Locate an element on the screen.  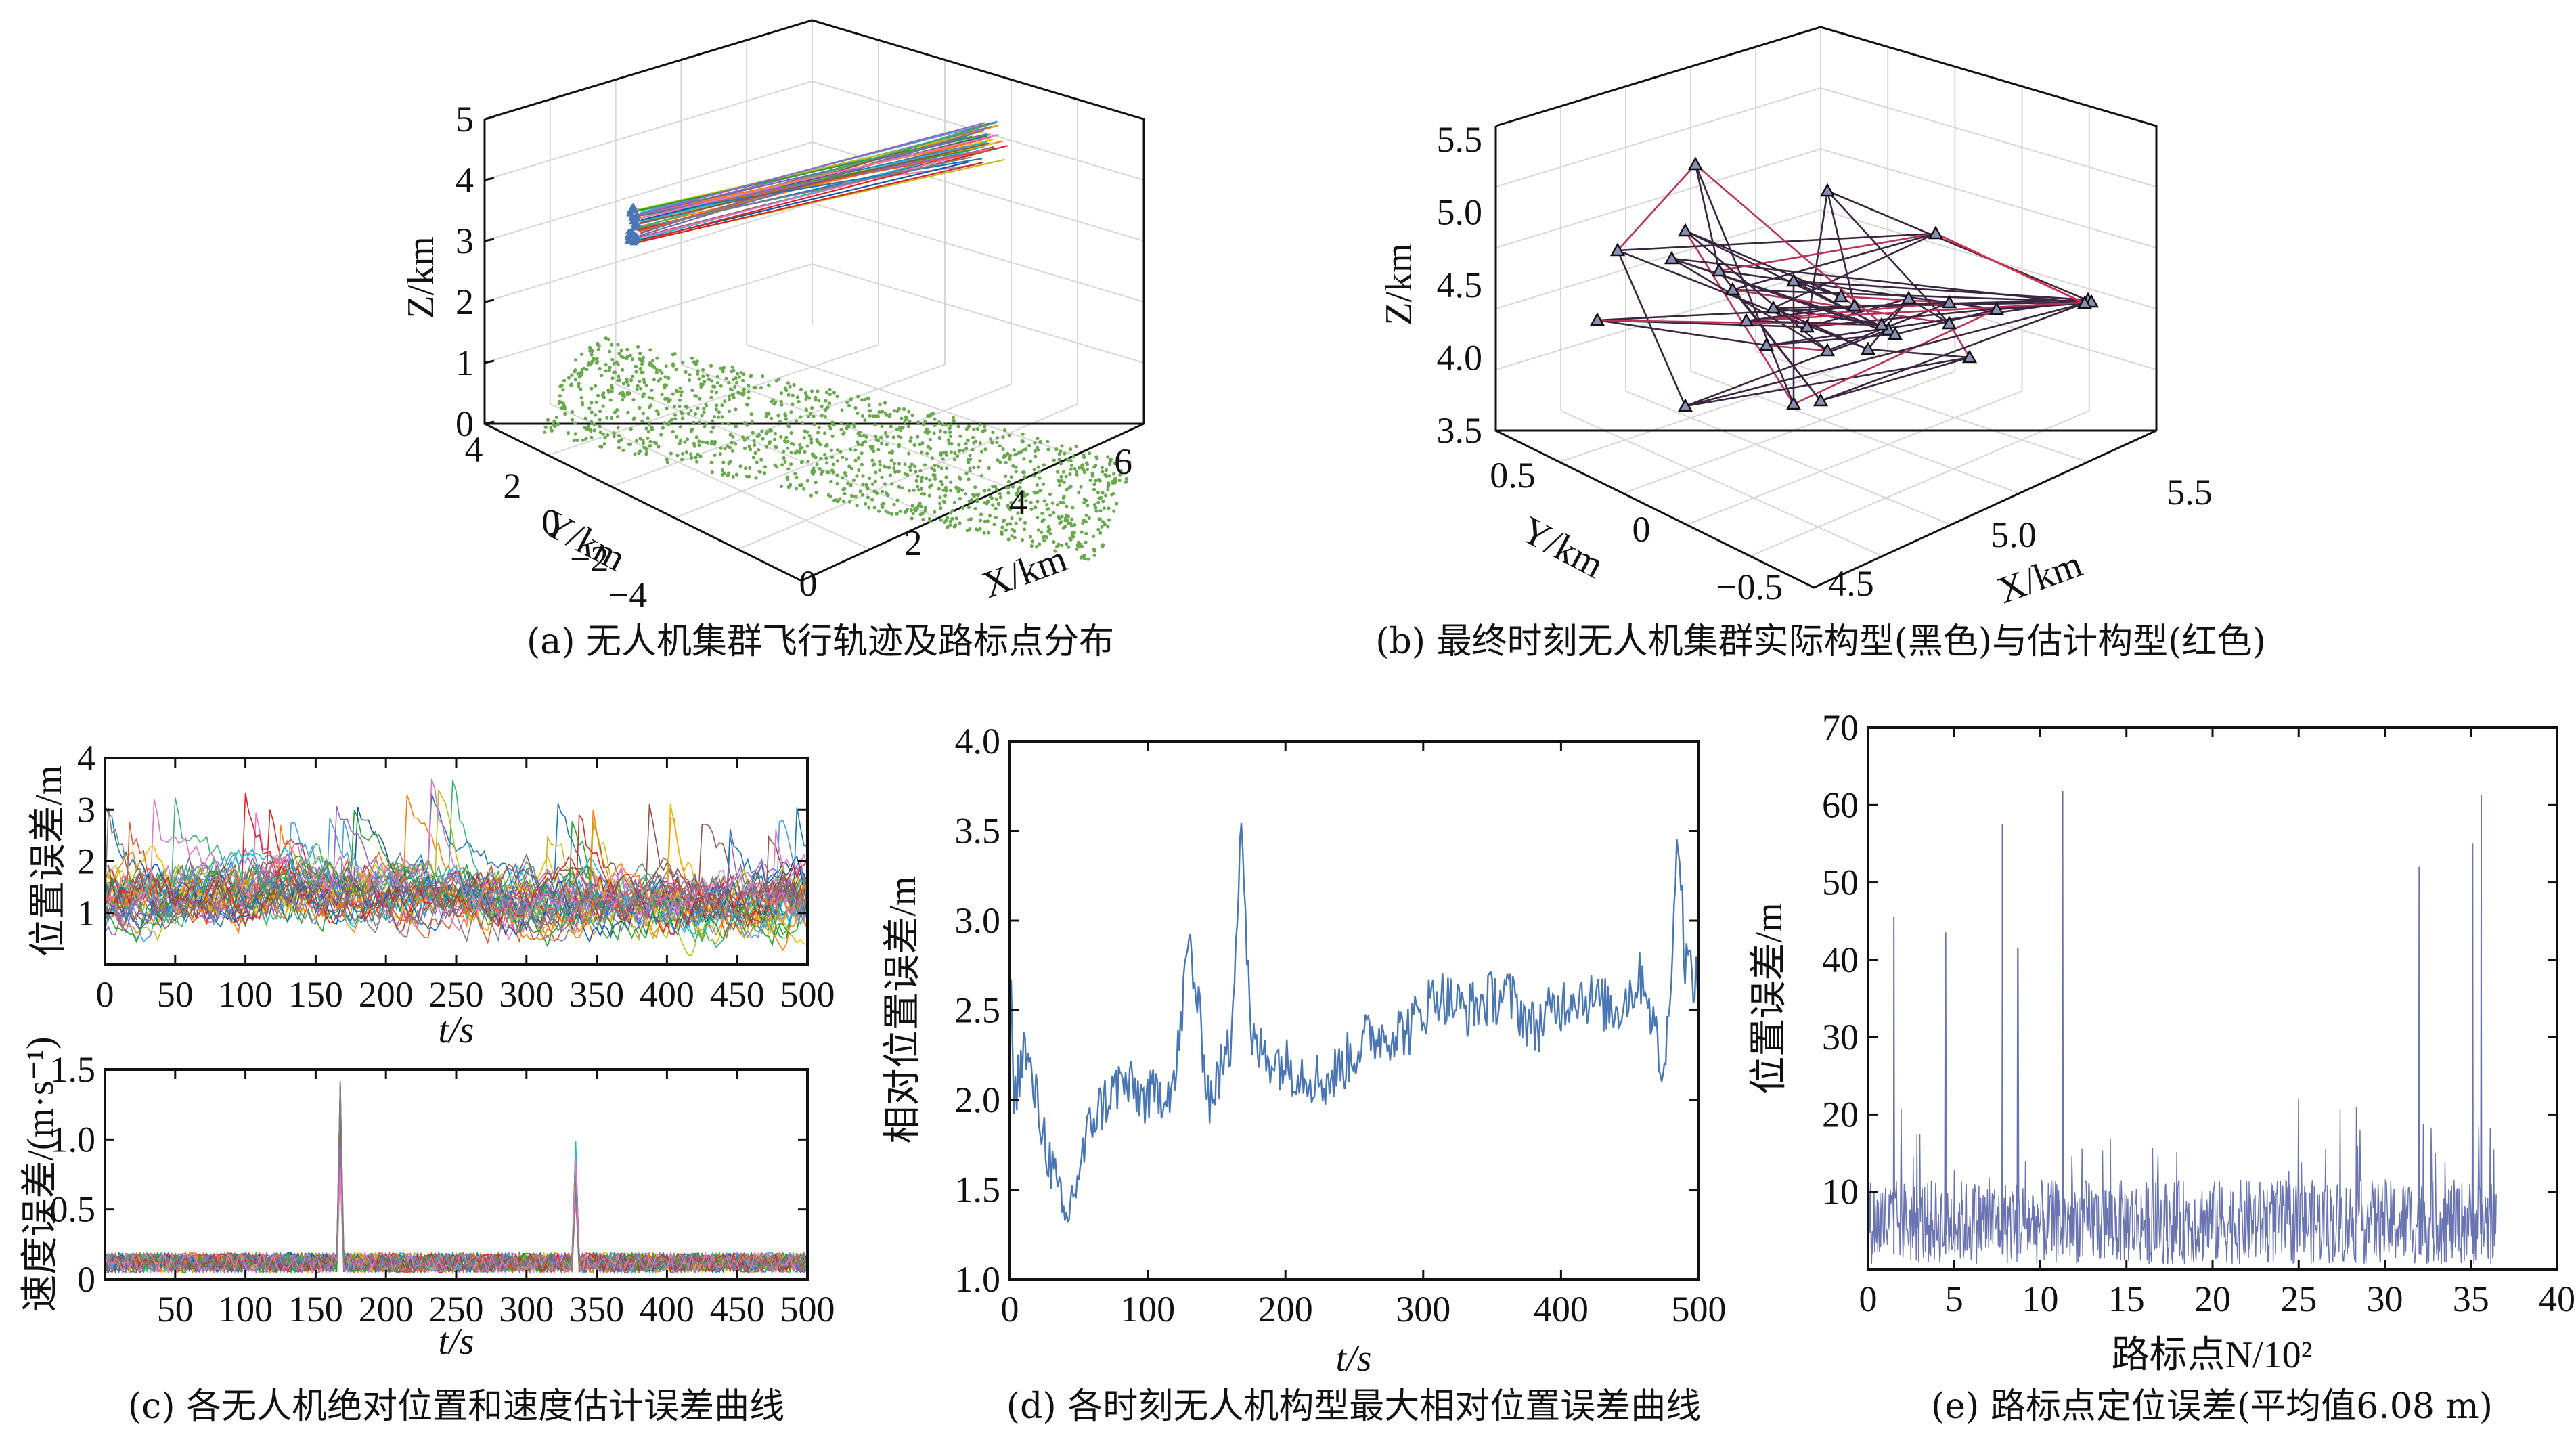
panel-c-position-xtick: 400 is located at coordinates (667, 994).